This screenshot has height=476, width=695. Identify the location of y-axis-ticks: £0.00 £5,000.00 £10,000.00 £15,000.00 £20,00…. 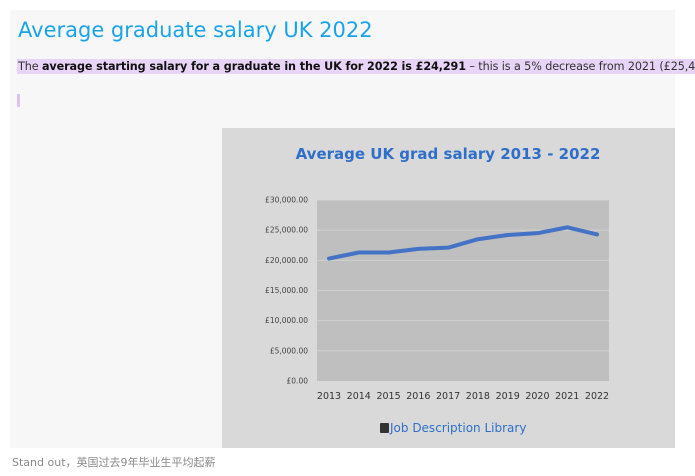
(286, 291).